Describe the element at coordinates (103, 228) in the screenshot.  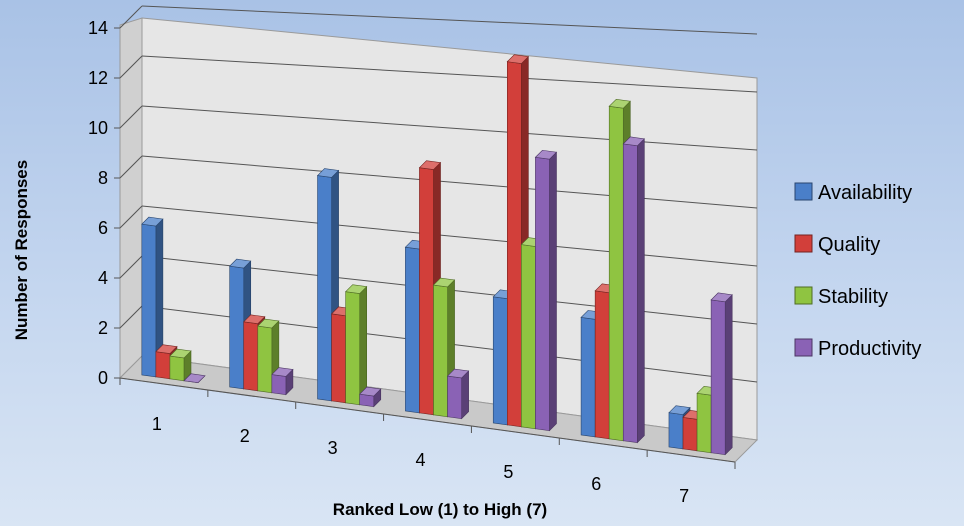
I see `y-tick-label: 6` at that location.